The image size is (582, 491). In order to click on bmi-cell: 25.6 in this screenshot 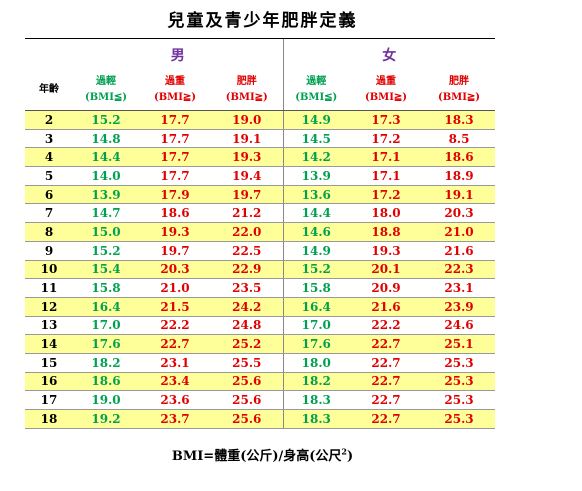, I will do `click(247, 382)`.